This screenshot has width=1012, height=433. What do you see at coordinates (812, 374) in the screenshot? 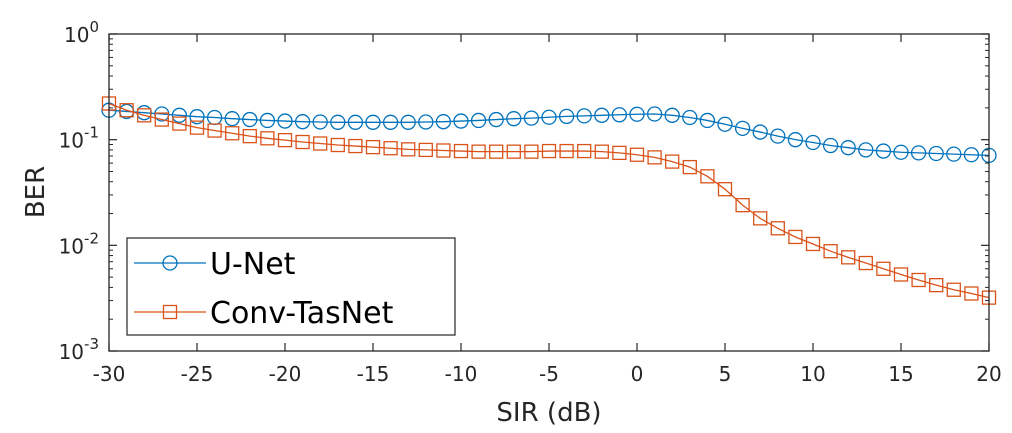
I see `x-tick-label: 10` at bounding box center [812, 374].